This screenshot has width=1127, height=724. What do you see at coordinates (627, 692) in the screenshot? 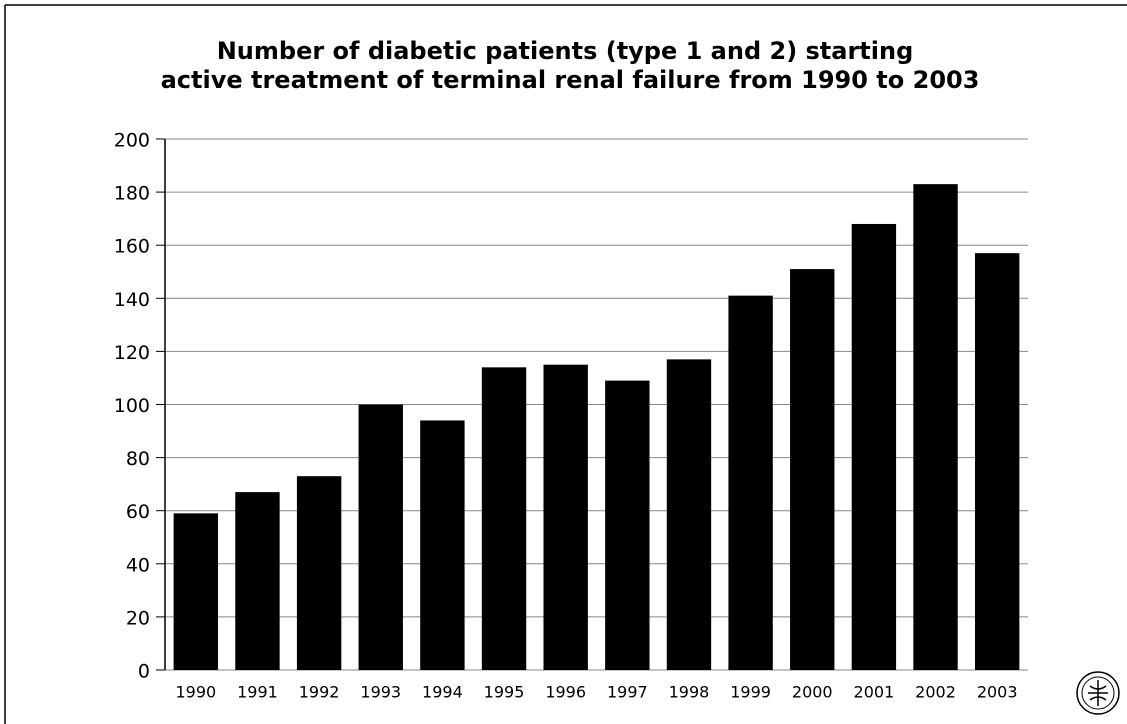
I see `x-tick-label: 1997` at bounding box center [627, 692].